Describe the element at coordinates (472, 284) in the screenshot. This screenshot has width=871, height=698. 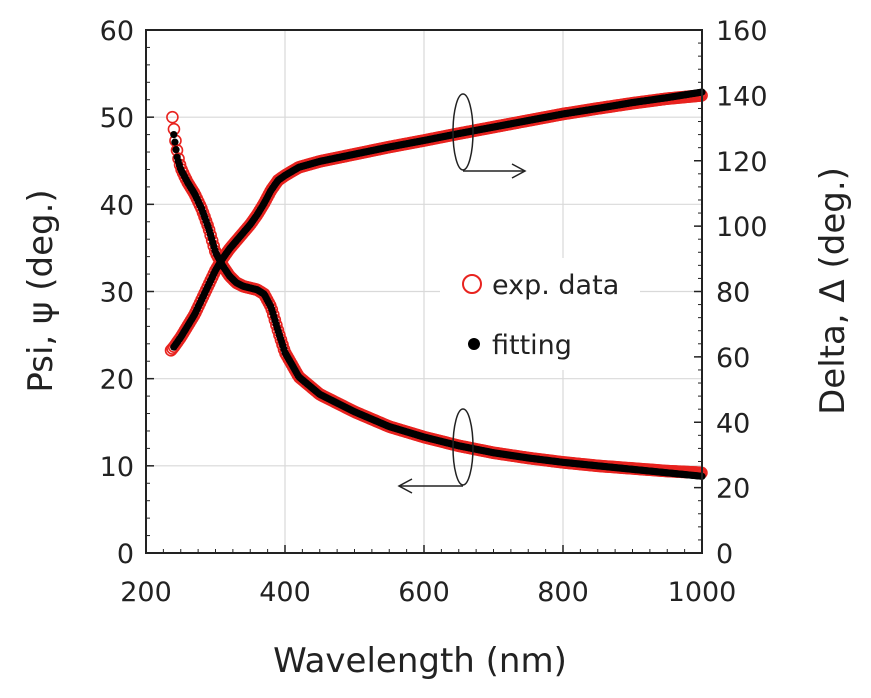
I see `legend-marker-exp-data` at that location.